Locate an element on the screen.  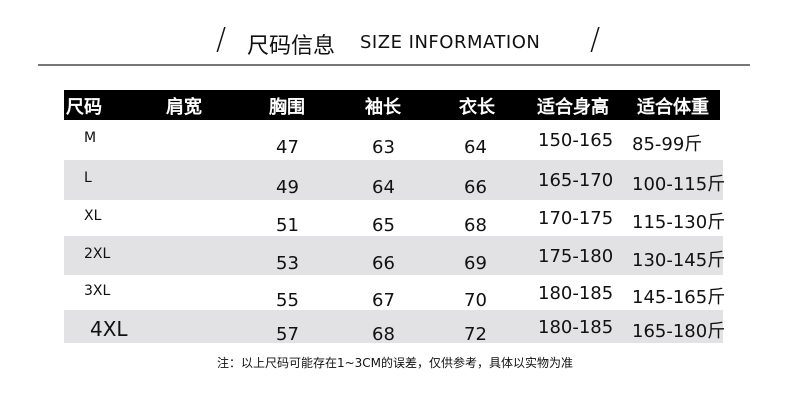
divider is located at coordinates (394, 65).